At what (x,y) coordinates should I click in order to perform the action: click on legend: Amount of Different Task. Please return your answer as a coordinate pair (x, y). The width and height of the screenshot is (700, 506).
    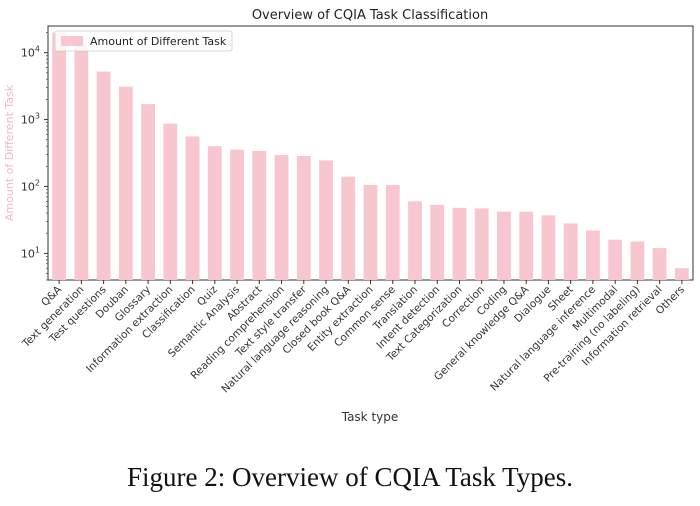
    Looking at the image, I should click on (143, 41).